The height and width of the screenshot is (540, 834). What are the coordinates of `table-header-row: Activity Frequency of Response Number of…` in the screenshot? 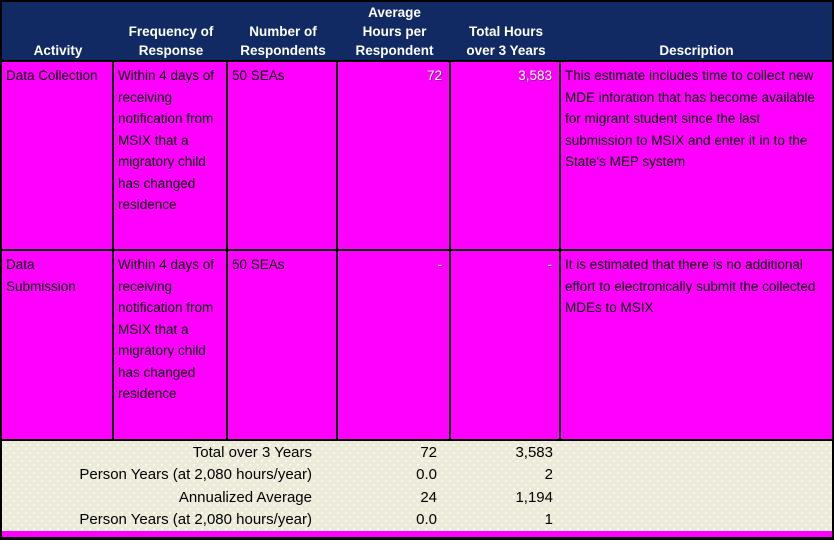 It's located at (417, 32).